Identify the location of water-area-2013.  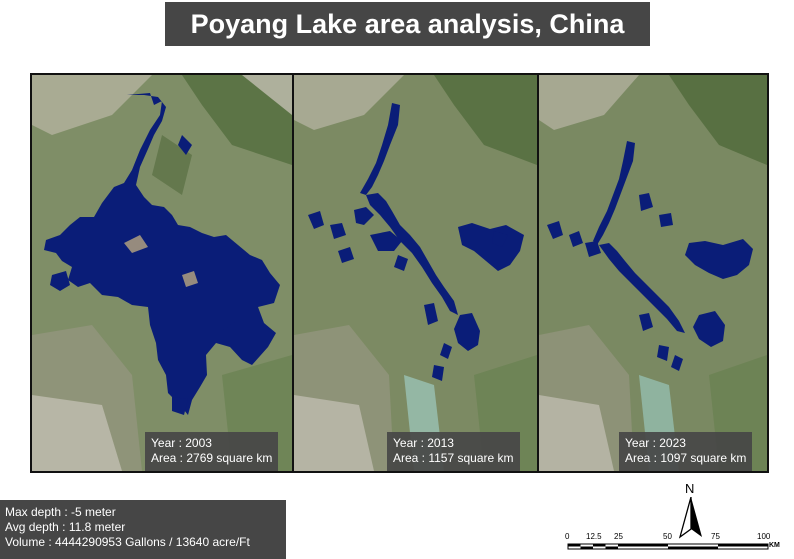
(416, 242).